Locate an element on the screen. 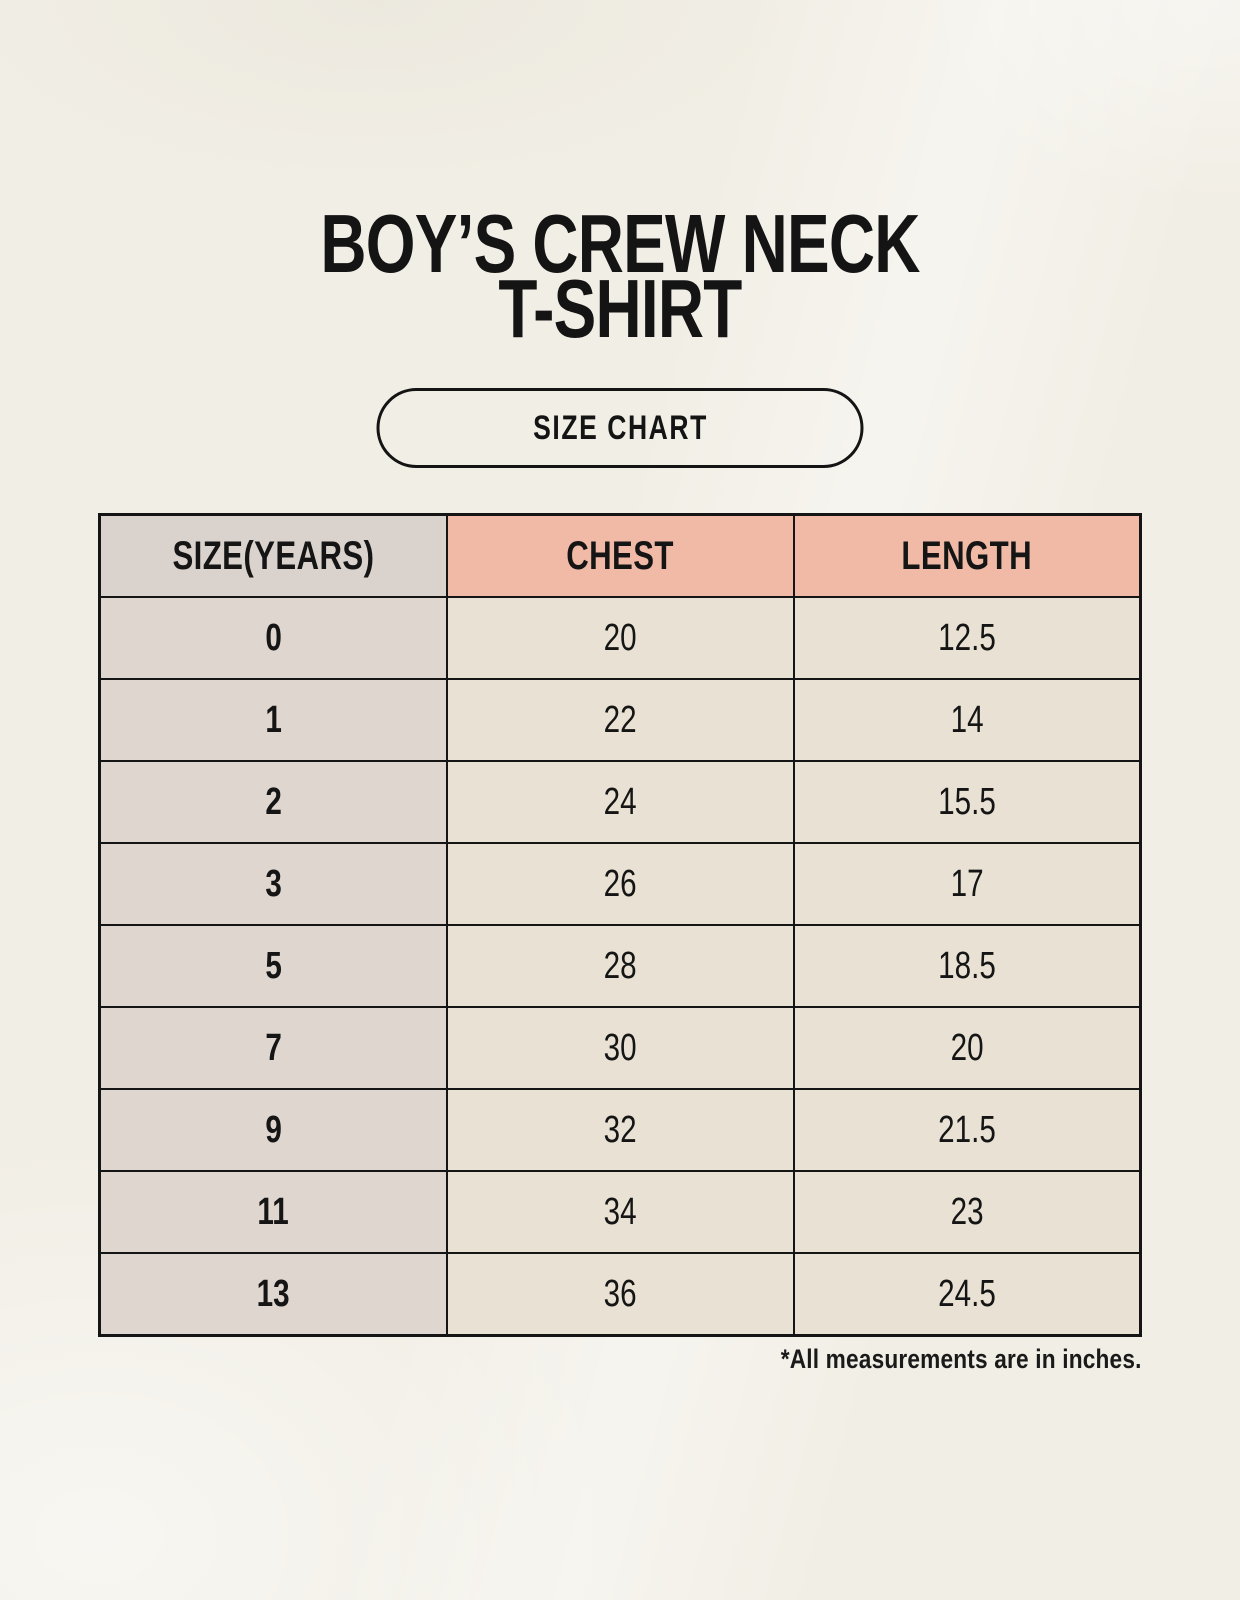 The image size is (1240, 1600). size-chart-badge: SIZE CHART is located at coordinates (620, 428).